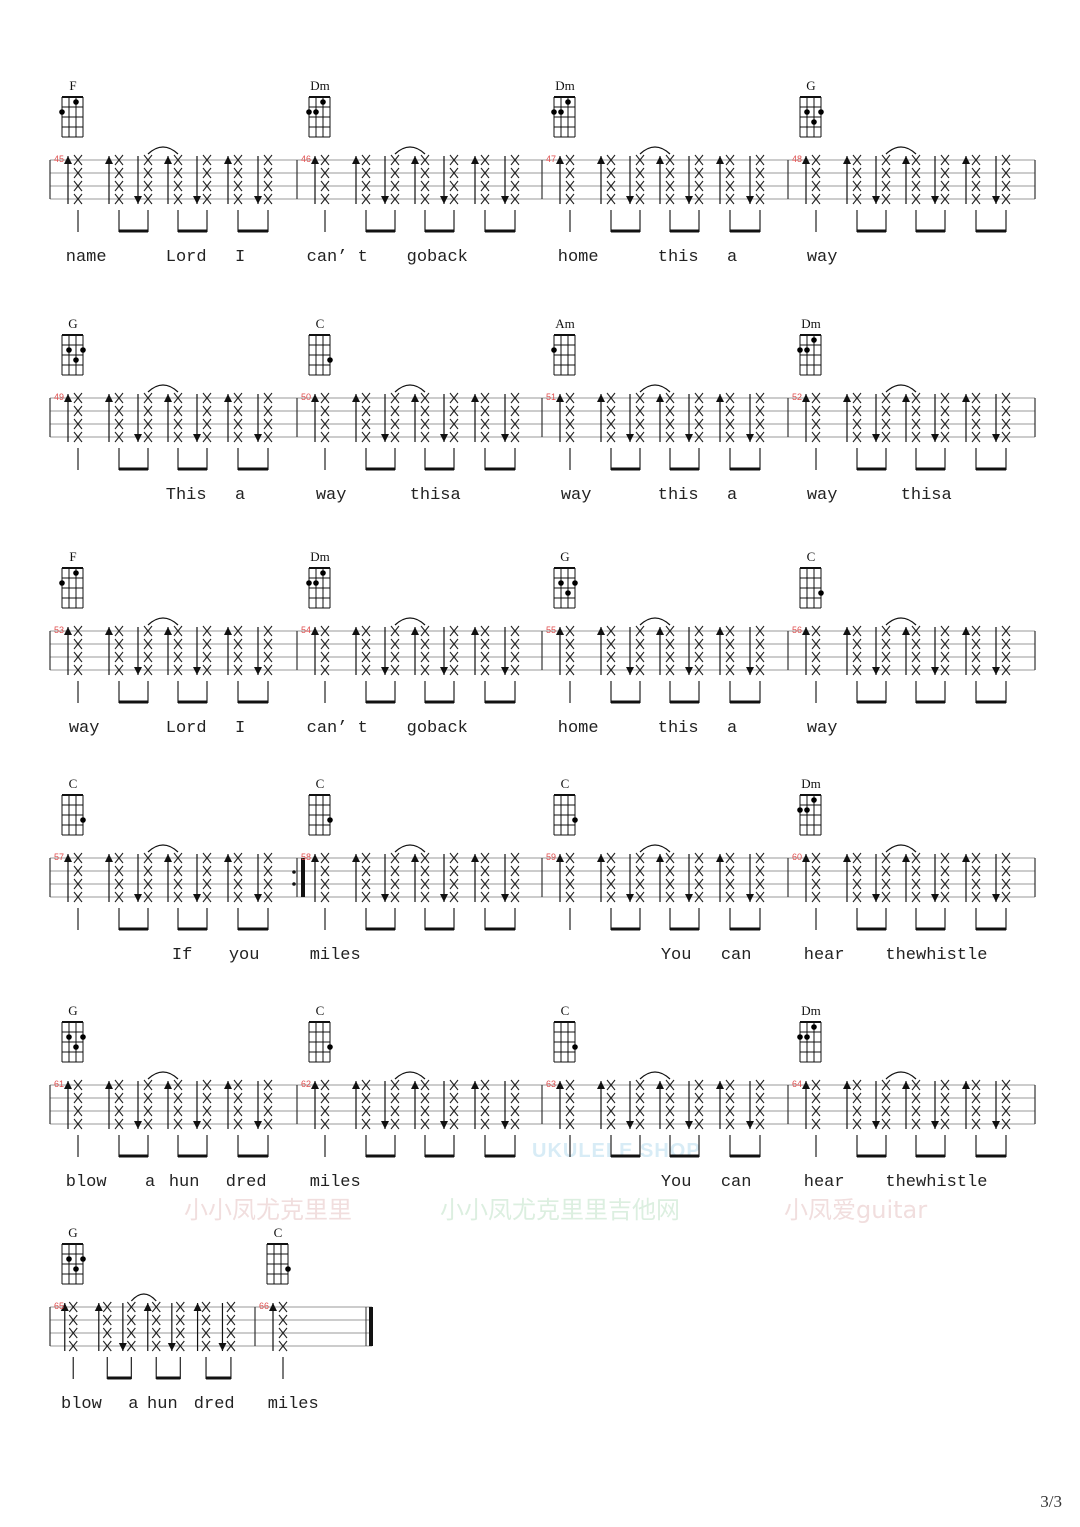 The height and width of the screenshot is (1527, 1080). What do you see at coordinates (294, 884) in the screenshot?
I see `repeat-dot` at bounding box center [294, 884].